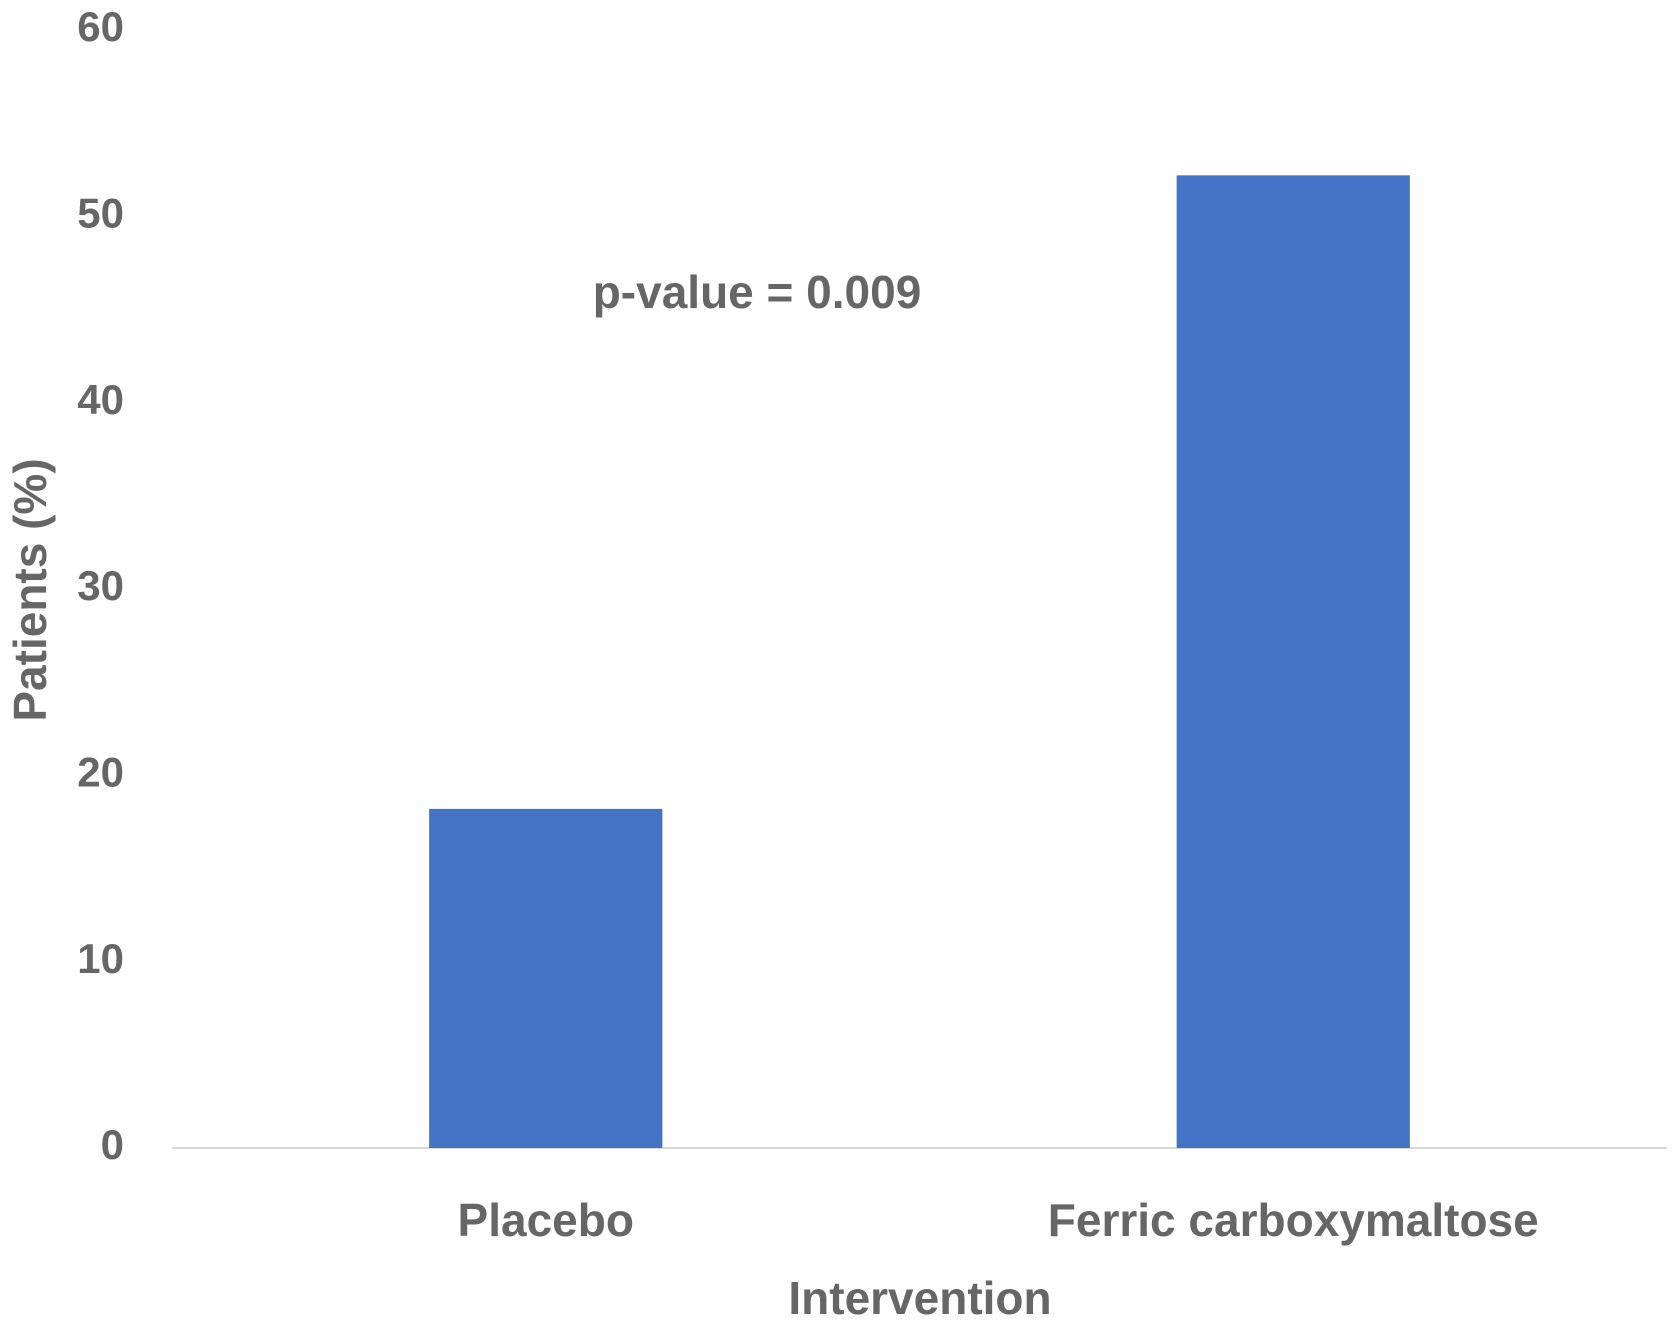  I want to click on y-tick-label: 60, so click(100, 26).